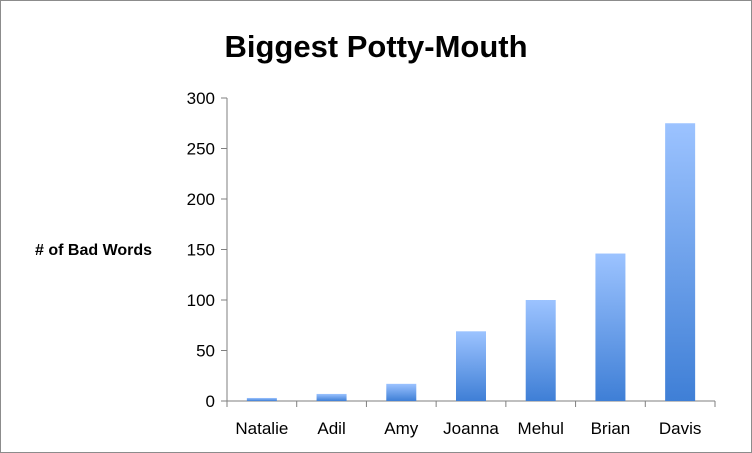 The image size is (752, 453). What do you see at coordinates (261, 399) in the screenshot?
I see `bar-natalie` at bounding box center [261, 399].